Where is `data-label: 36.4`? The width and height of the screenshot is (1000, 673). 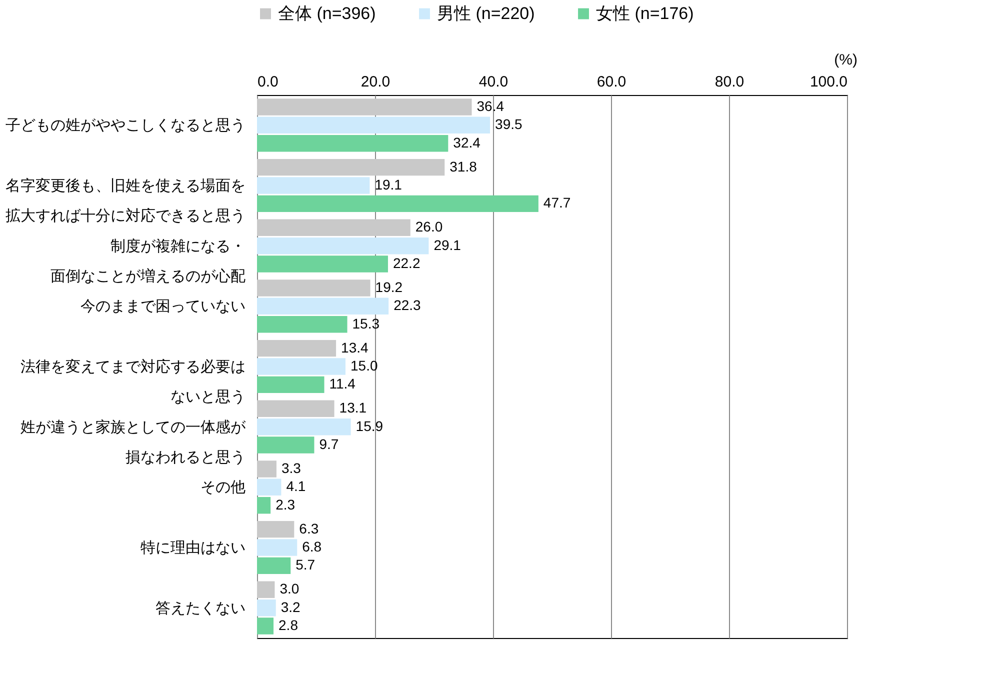
data-label: 36.4 is located at coordinates (490, 106).